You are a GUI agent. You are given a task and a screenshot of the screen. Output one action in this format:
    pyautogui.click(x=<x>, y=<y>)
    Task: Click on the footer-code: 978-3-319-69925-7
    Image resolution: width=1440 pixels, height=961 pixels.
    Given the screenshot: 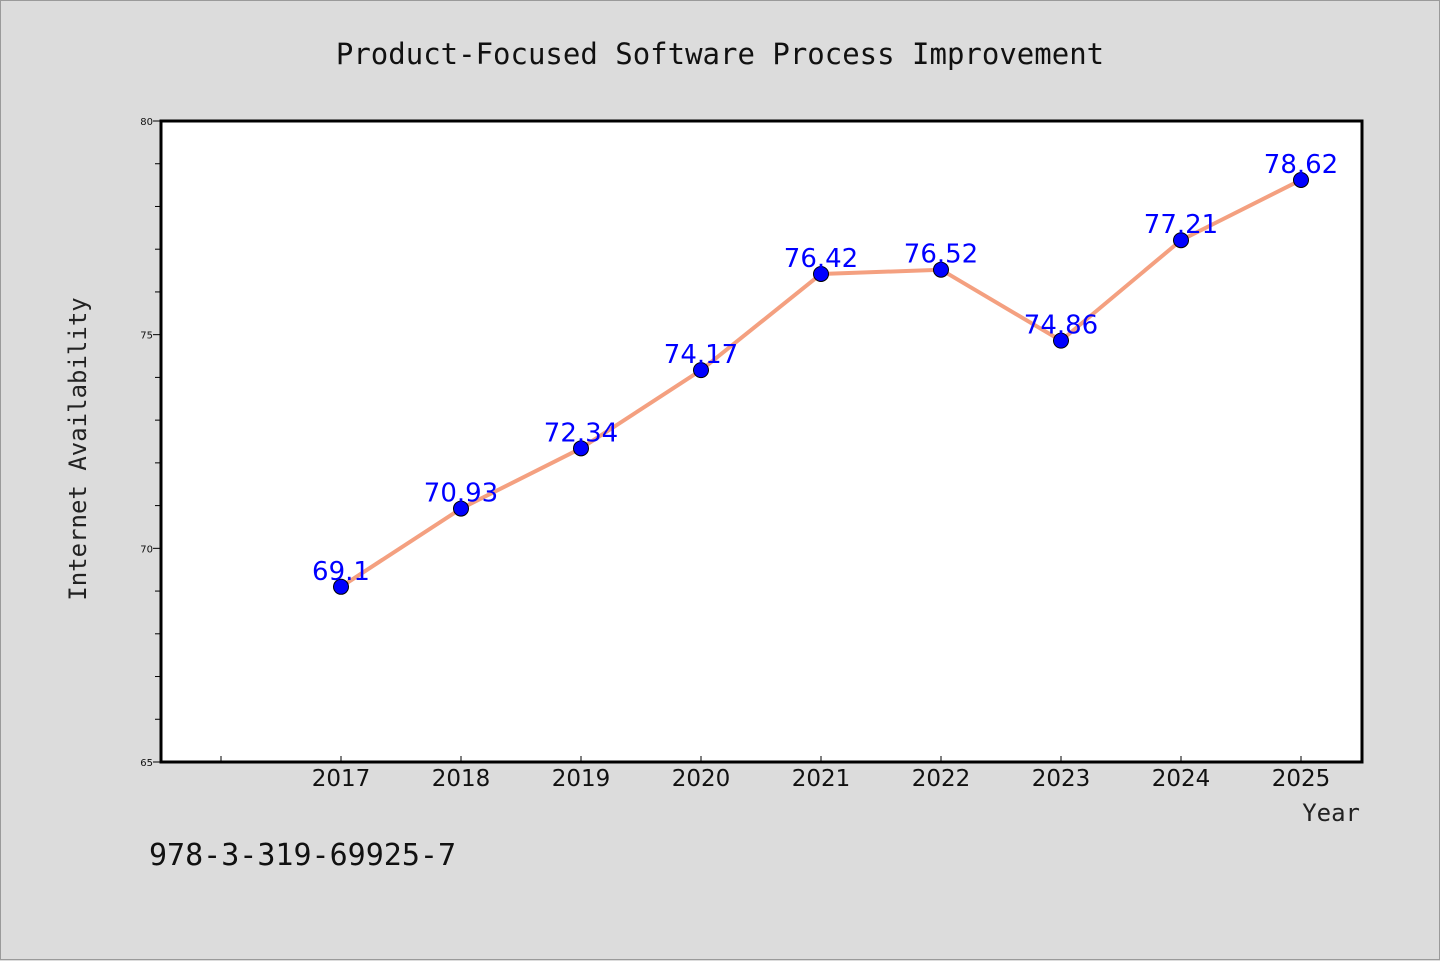 What is the action you would take?
    pyautogui.click(x=302, y=855)
    